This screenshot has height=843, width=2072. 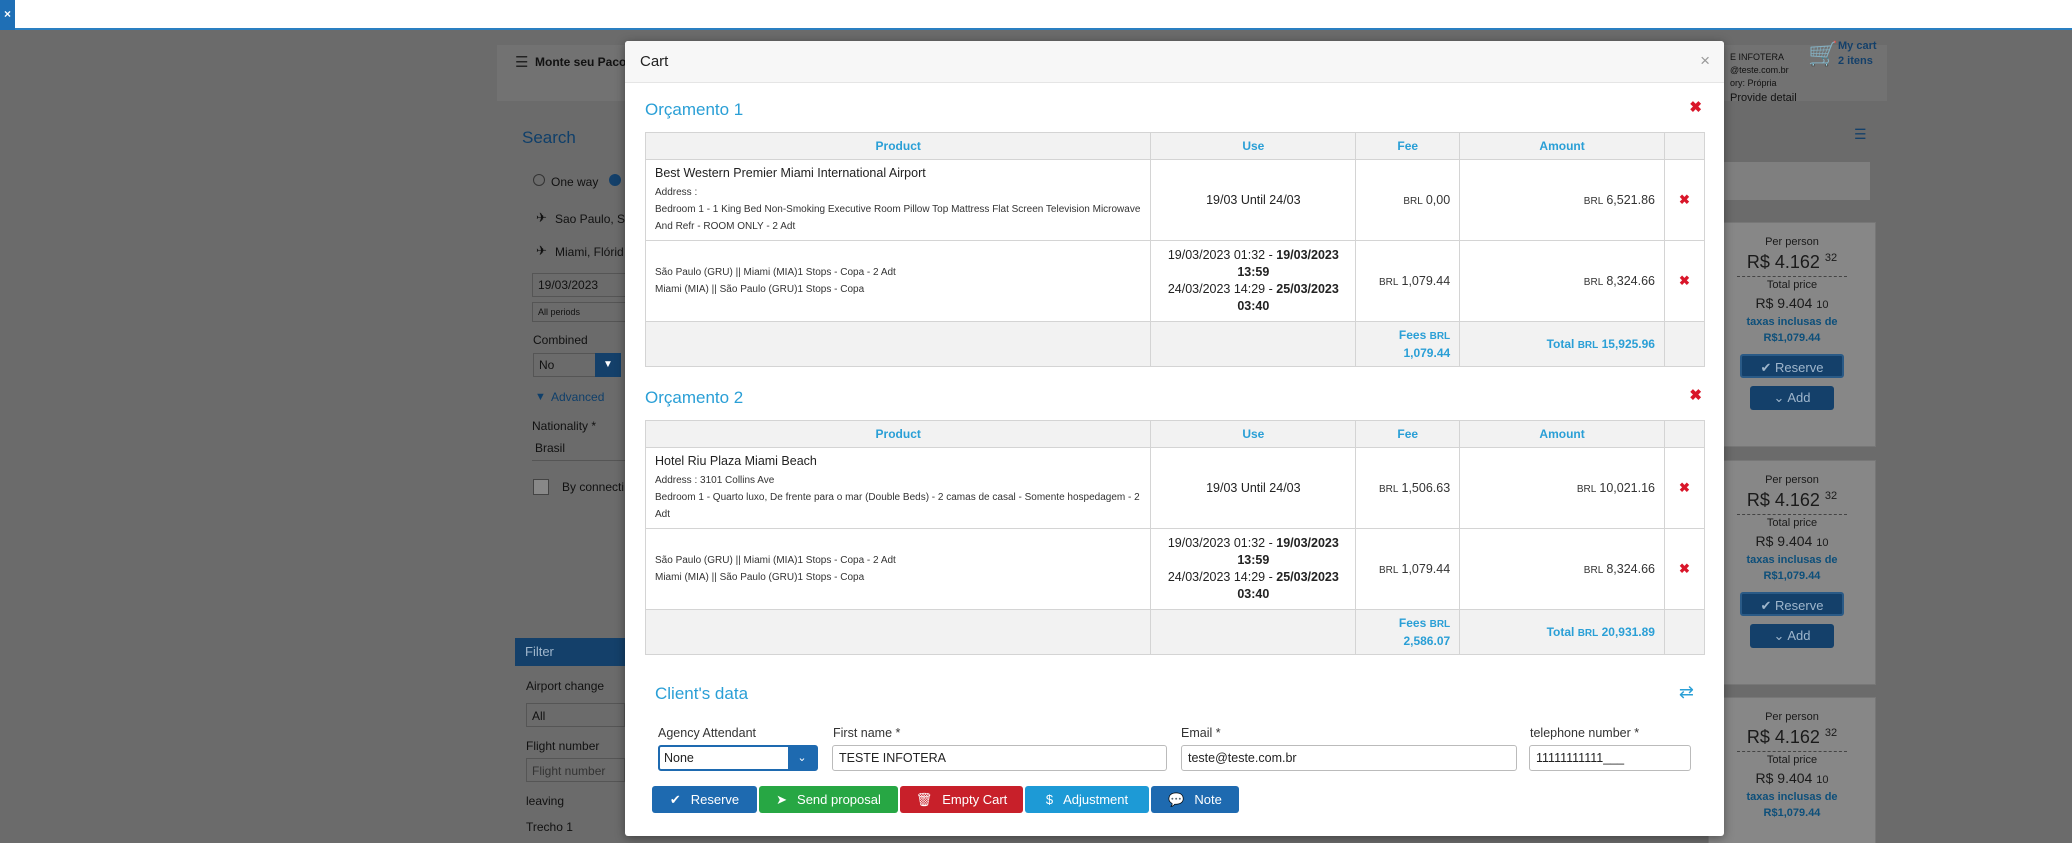 I want to click on budget-title: Orçamento 1, so click(x=694, y=109).